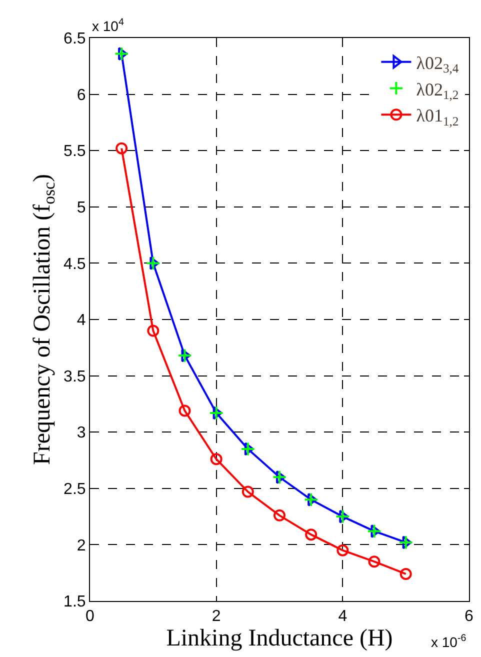 The image size is (481, 657). Describe the element at coordinates (75, 39) in the screenshot. I see `y-tick-label: 6.5` at that location.